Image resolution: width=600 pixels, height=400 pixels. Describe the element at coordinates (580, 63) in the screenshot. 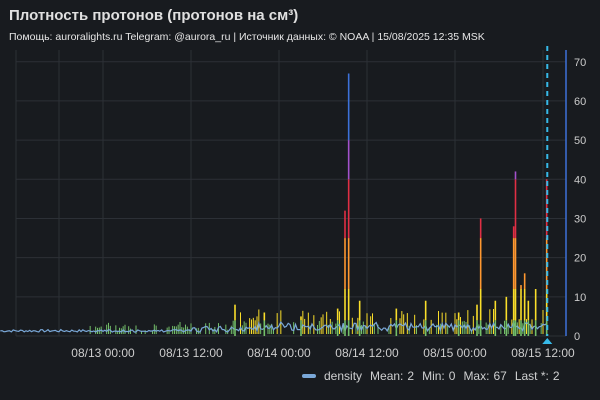

I see `y-tick-label: 70` at that location.